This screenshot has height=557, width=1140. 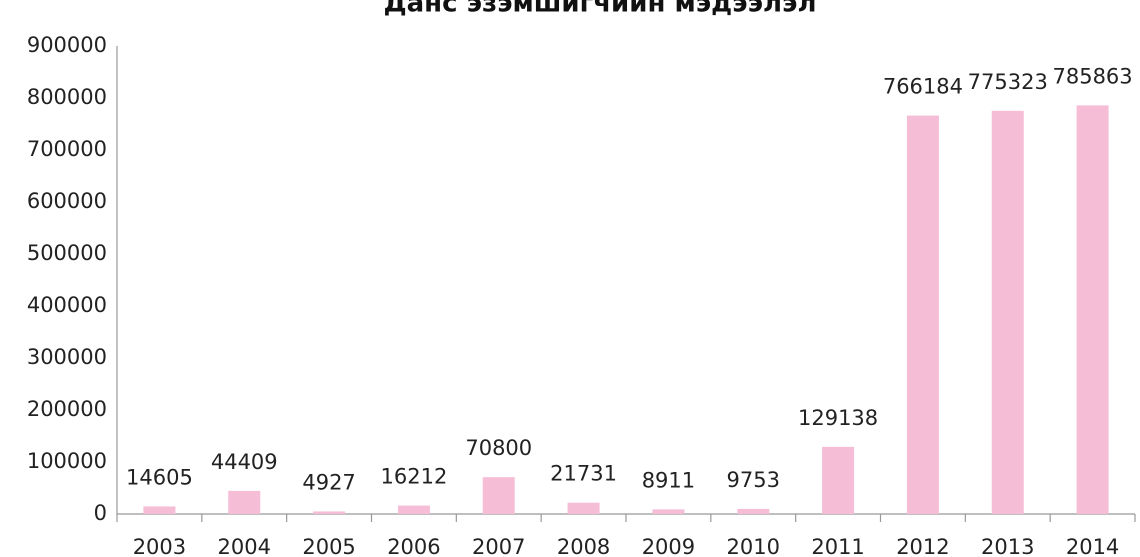 What do you see at coordinates (922, 546) in the screenshot?
I see `x-tick-label: 2012` at bounding box center [922, 546].